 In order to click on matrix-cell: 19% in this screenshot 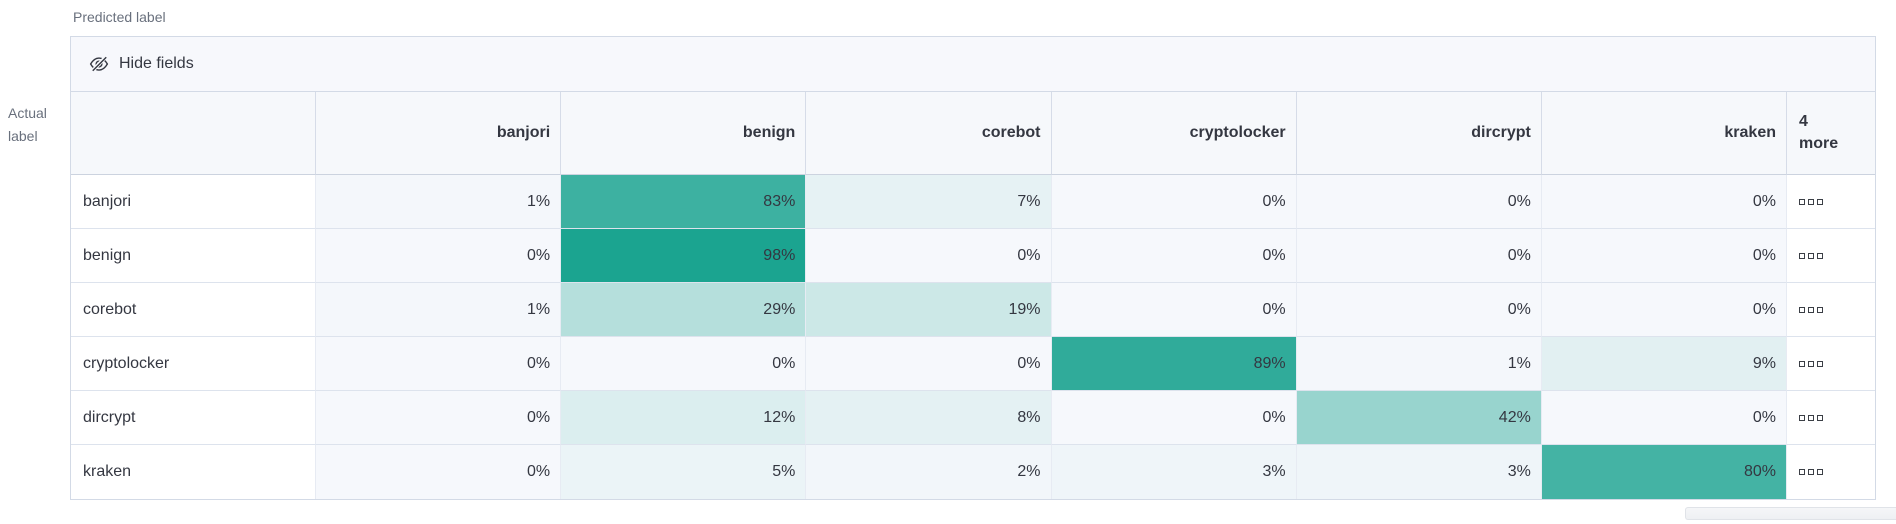, I will do `click(929, 310)`.